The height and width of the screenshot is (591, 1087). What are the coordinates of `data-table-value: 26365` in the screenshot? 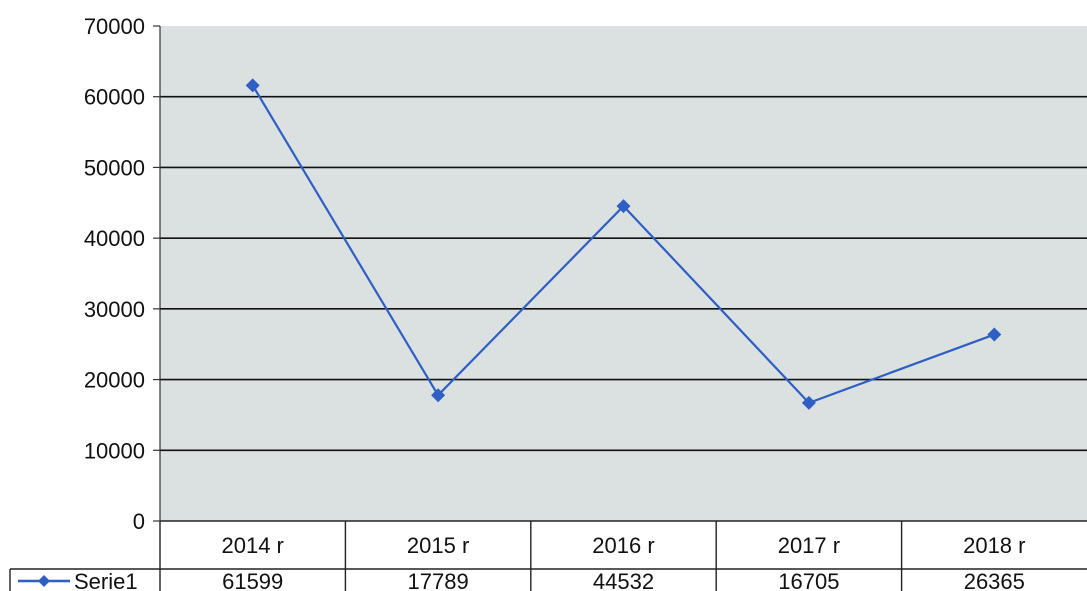 It's located at (994, 580).